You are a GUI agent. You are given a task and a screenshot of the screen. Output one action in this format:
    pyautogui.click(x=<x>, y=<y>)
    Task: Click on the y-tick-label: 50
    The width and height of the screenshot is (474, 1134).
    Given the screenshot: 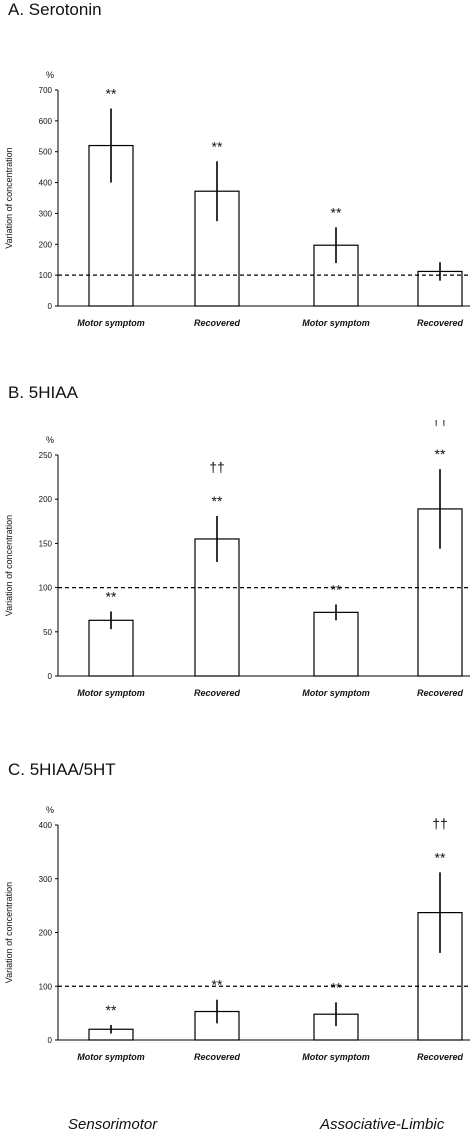 What is the action you would take?
    pyautogui.click(x=47, y=632)
    